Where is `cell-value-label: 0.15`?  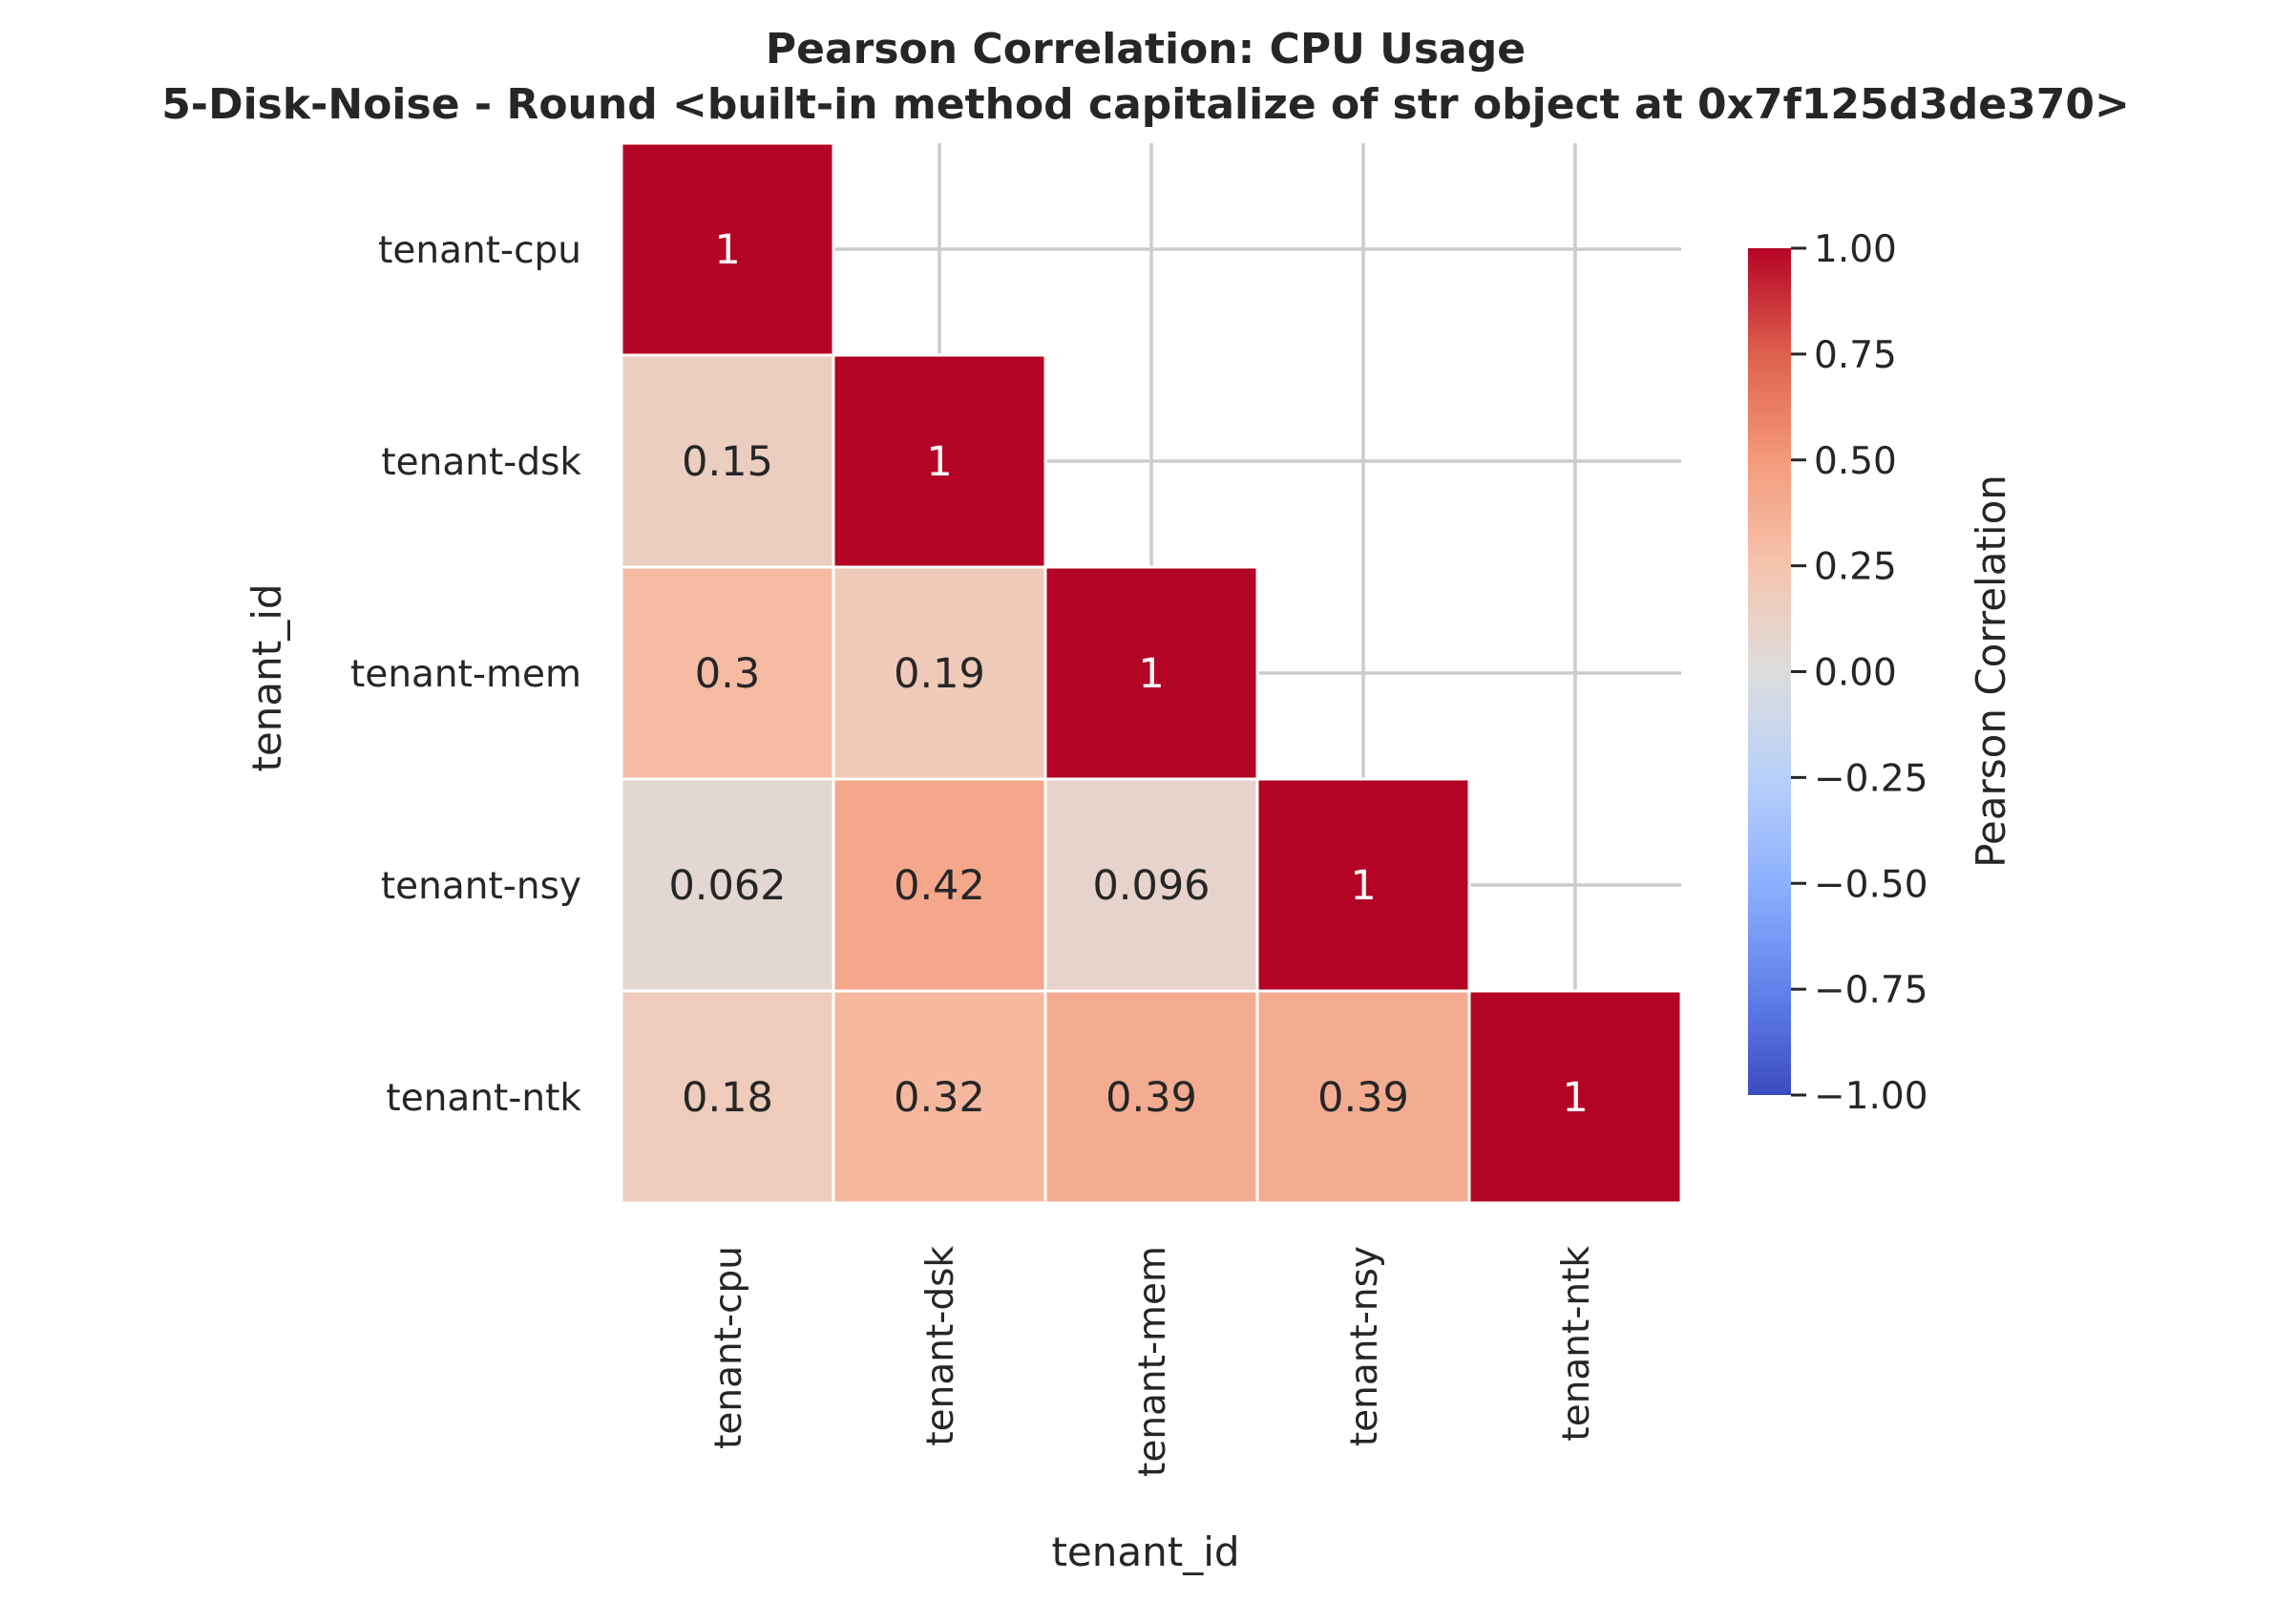 cell-value-label: 0.15 is located at coordinates (727, 462).